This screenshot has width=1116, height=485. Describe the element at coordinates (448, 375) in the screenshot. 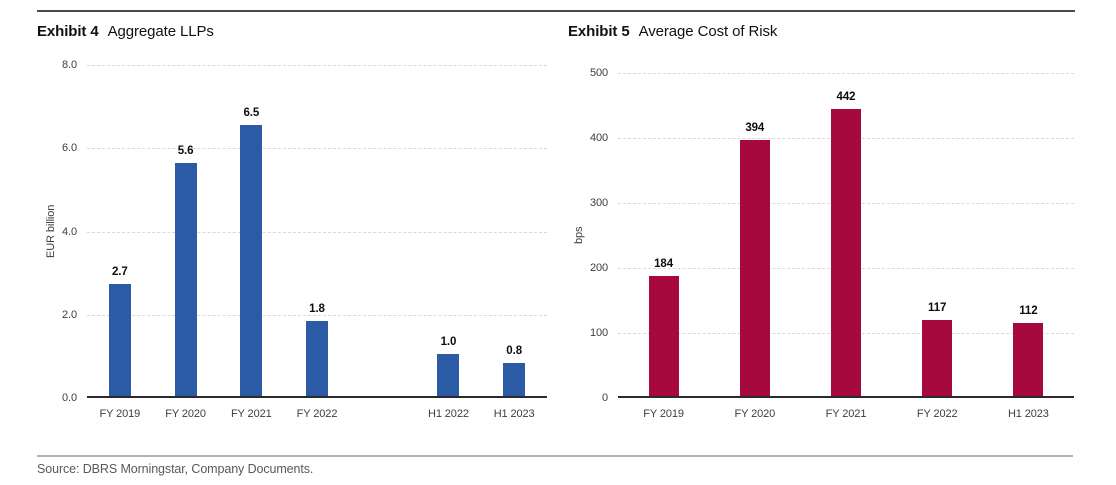

I see `bar-h1-2022` at that location.